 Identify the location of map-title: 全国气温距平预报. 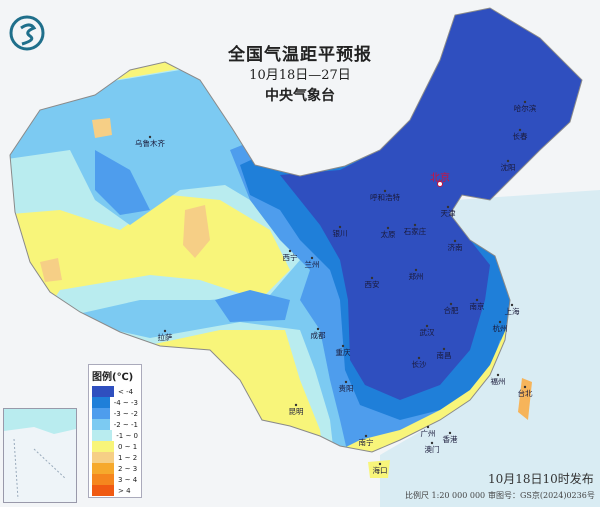
(300, 55).